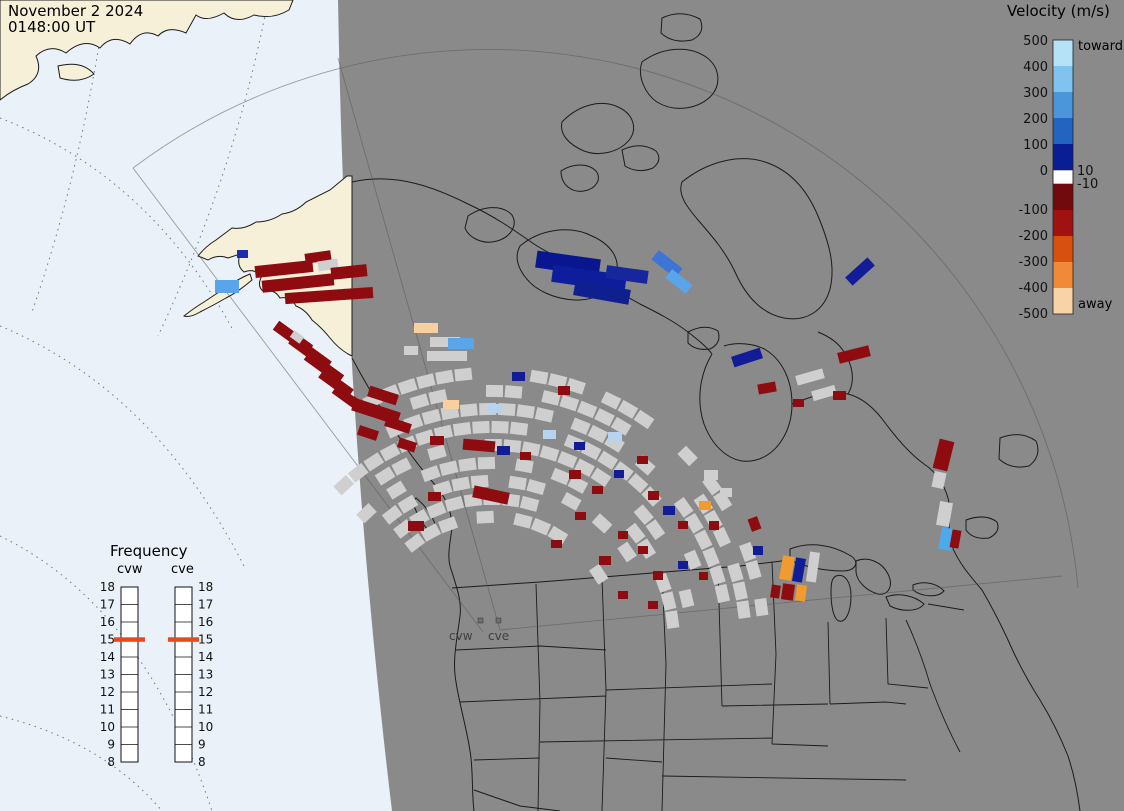 This screenshot has width=1124, height=811. Describe the element at coordinates (1031, 700) in the screenshot. I see `coastline-east-south` at that location.